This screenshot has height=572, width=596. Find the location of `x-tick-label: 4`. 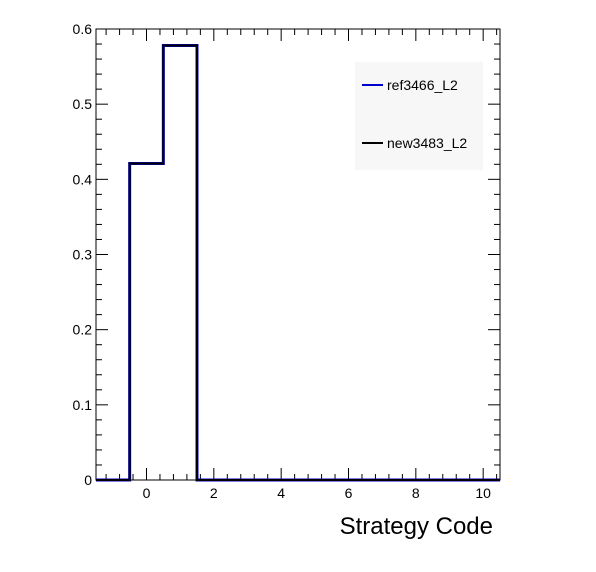

x-tick-label: 4 is located at coordinates (281, 493).